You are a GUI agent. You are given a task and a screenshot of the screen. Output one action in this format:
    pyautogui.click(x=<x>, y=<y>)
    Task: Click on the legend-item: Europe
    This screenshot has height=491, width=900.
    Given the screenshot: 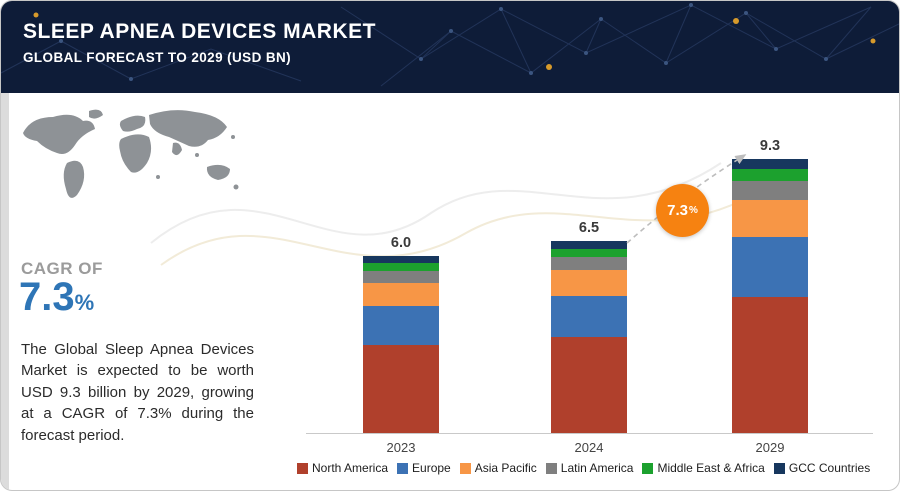 What is the action you would take?
    pyautogui.click(x=424, y=468)
    